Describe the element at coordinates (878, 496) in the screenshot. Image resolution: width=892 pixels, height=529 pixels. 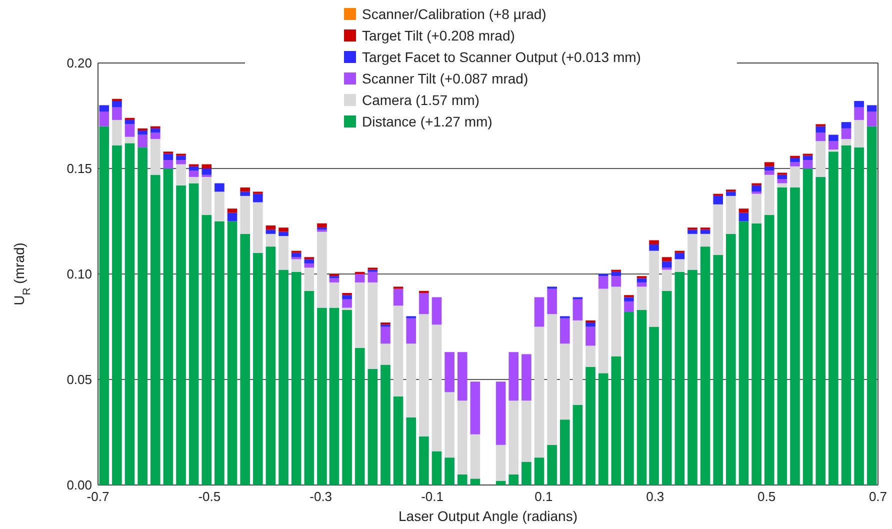
I see `x-tick-label: 0.7` at that location.